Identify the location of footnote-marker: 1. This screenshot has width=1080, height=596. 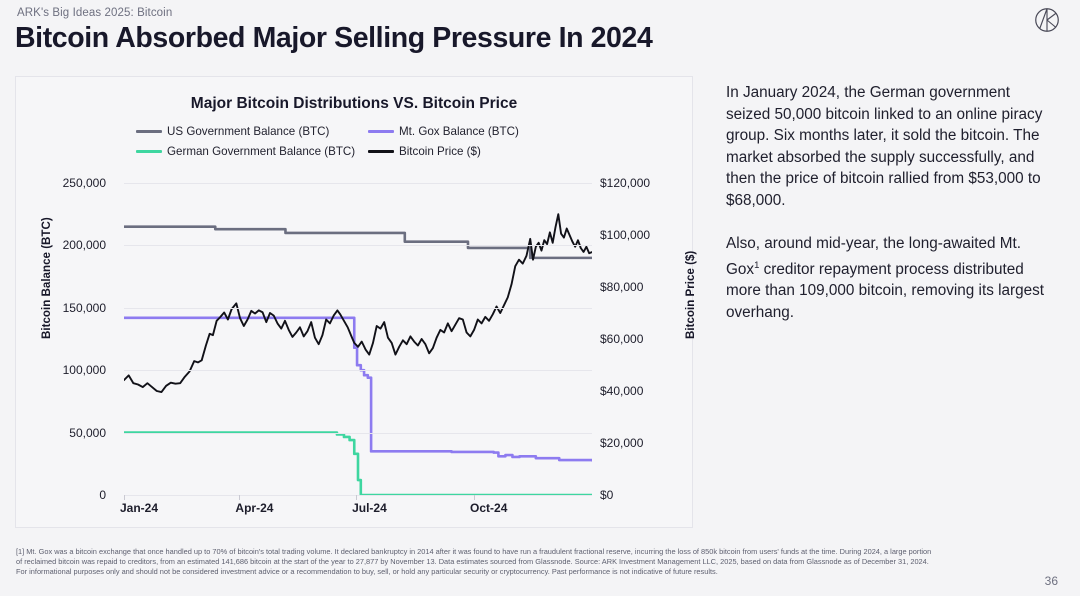
(757, 265).